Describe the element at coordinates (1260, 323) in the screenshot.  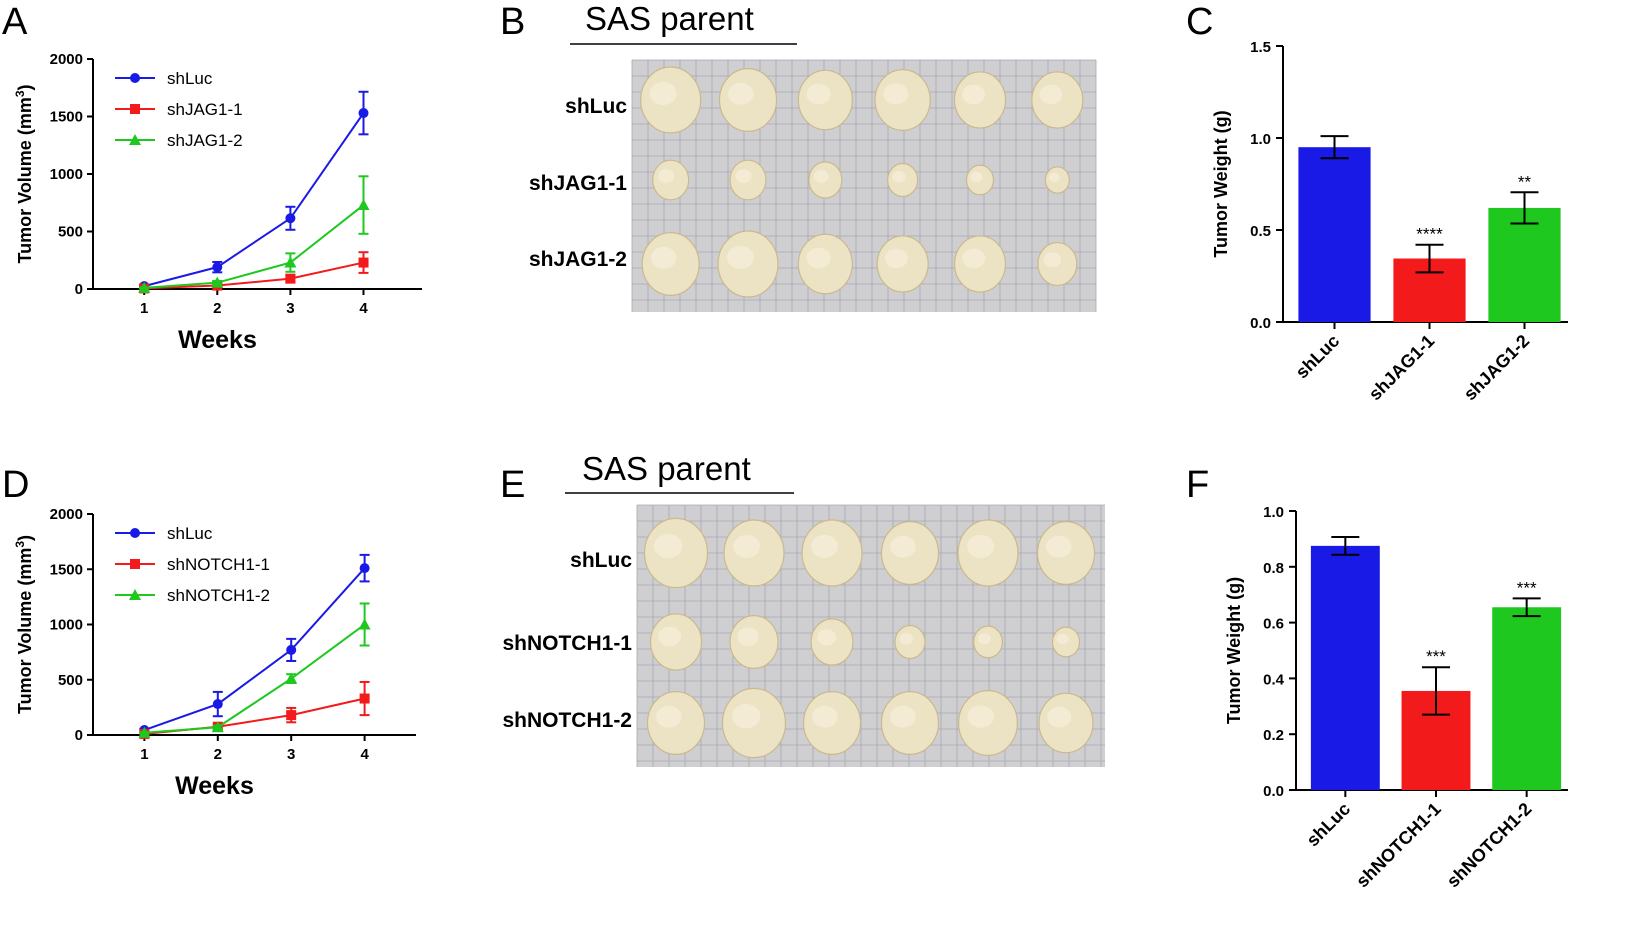
I see `y-tick-label: 0.0` at that location.